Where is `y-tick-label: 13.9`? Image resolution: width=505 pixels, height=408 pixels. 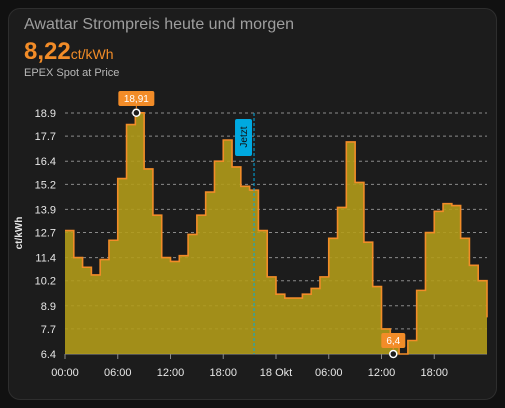
y-tick-label: 13.9 is located at coordinates (45, 210).